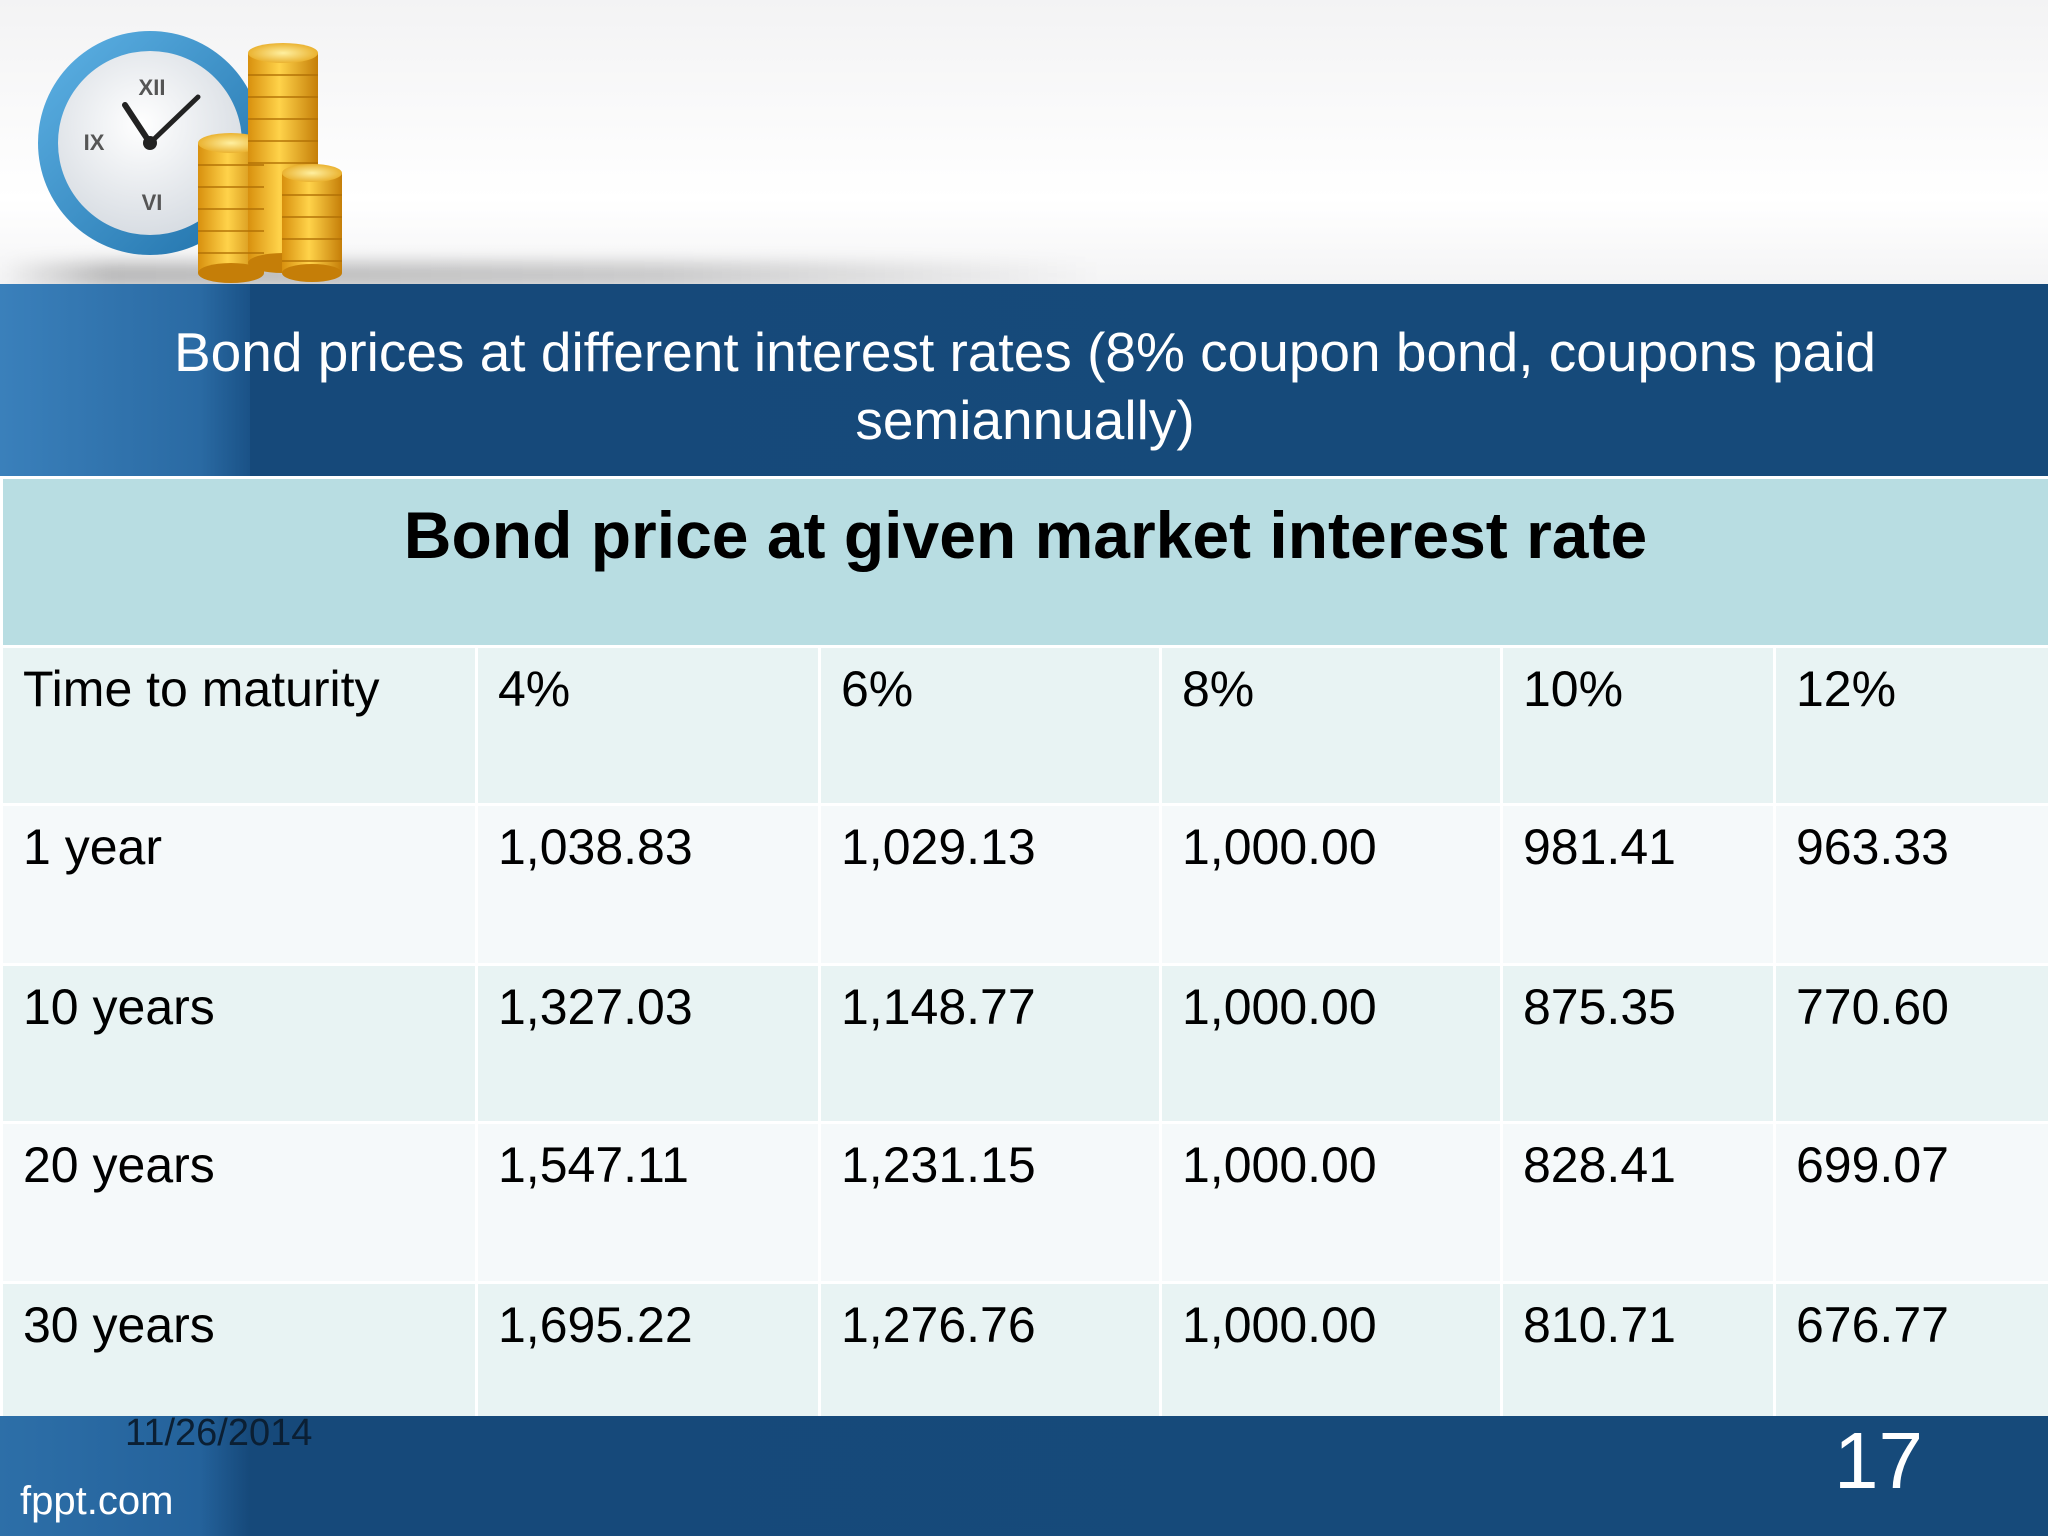 The image size is (2048, 1536). What do you see at coordinates (648, 1361) in the screenshot?
I see `table-cell: 1,695.22` at bounding box center [648, 1361].